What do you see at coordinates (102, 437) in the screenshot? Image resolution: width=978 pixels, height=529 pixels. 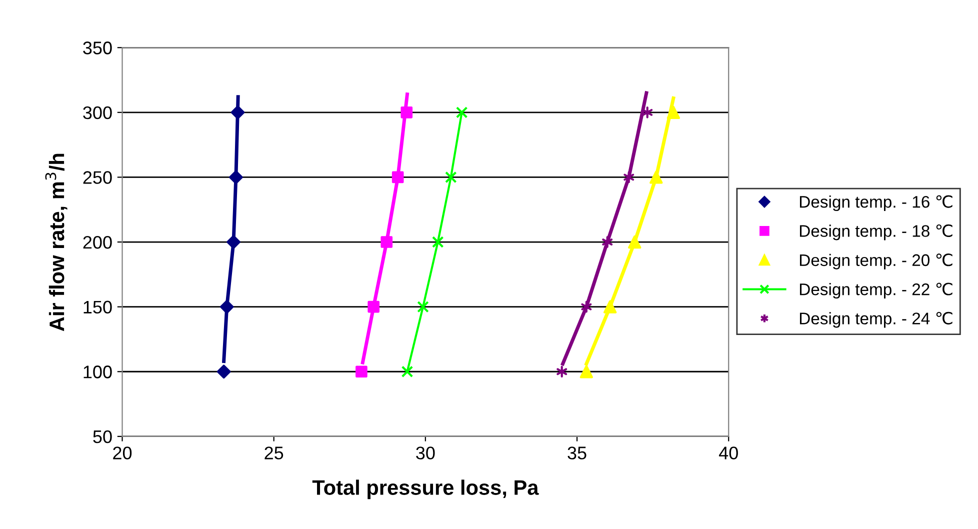 I see `y-tick-label: 50` at bounding box center [102, 437].